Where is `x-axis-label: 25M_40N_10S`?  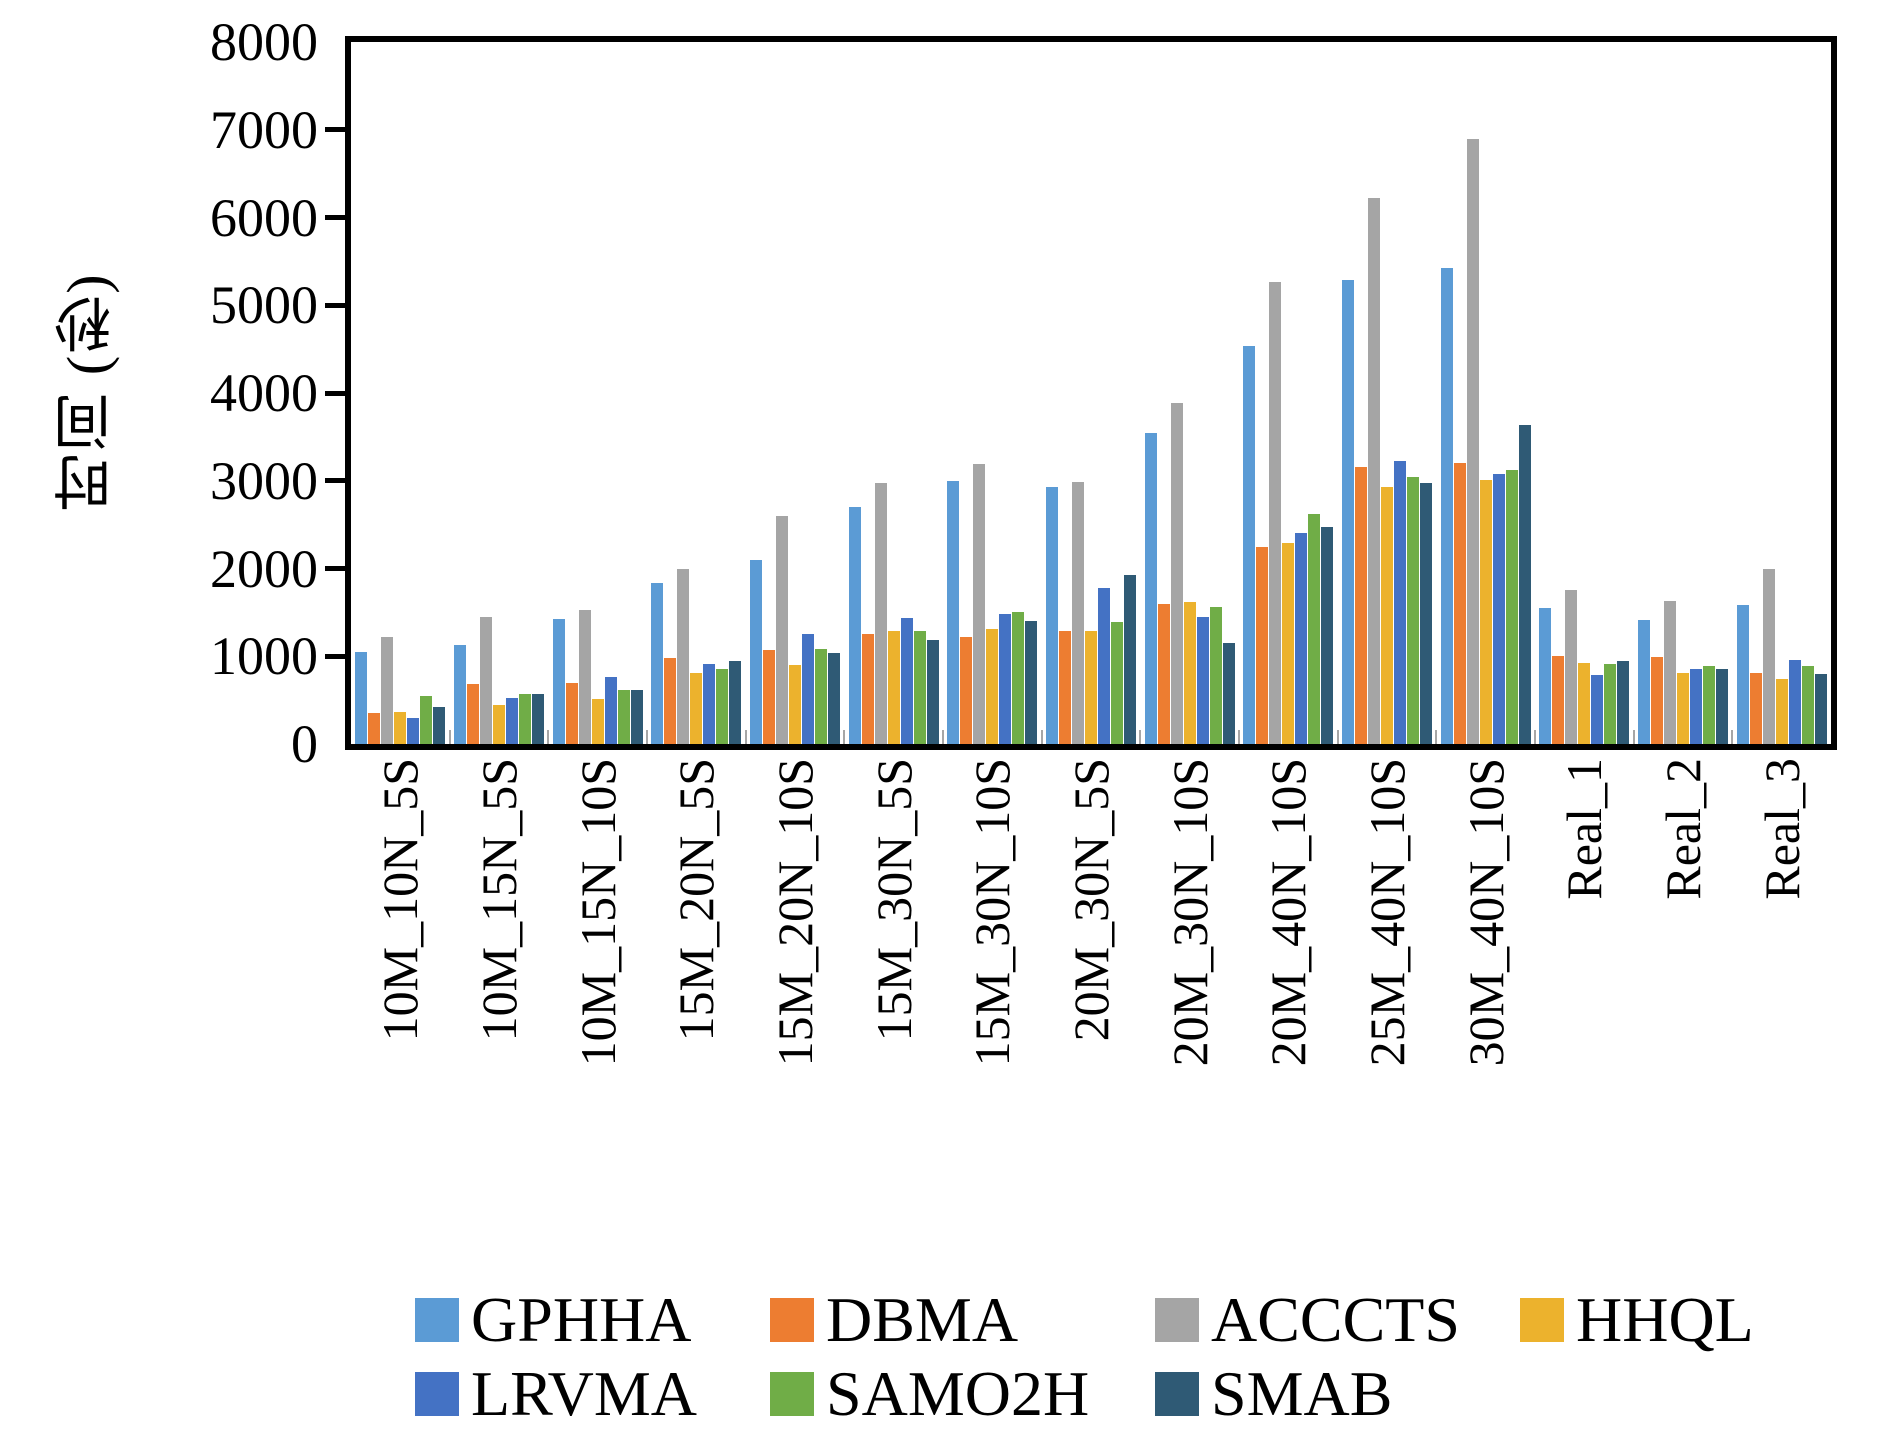
x-axis-label: 25M_40N_10S is located at coordinates (1387, 912).